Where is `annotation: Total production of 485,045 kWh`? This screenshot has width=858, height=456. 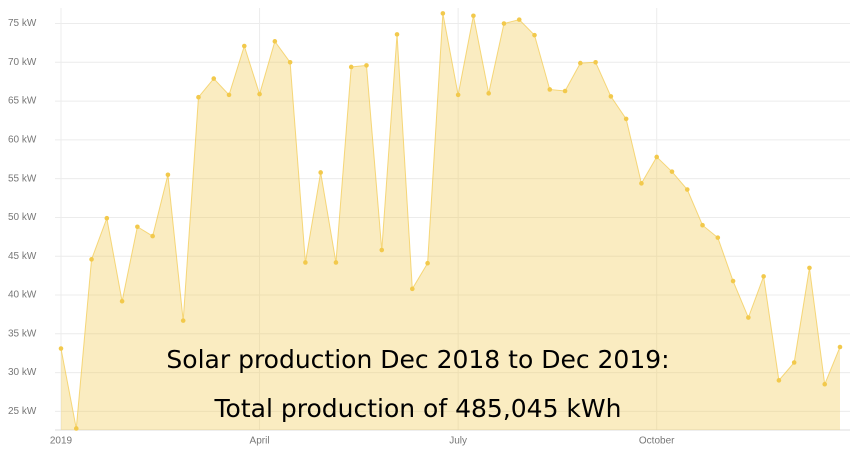
annotation: Total production of 485,045 kWh is located at coordinates (418, 408).